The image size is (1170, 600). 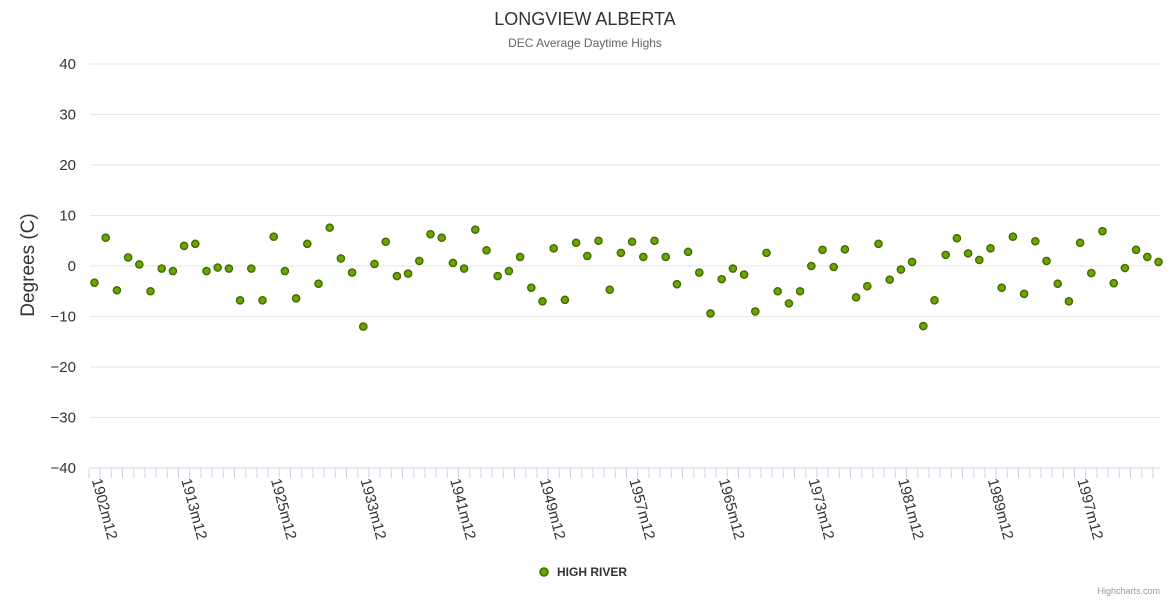 What do you see at coordinates (1128, 591) in the screenshot?
I see `credits-link: Highcharts.com` at bounding box center [1128, 591].